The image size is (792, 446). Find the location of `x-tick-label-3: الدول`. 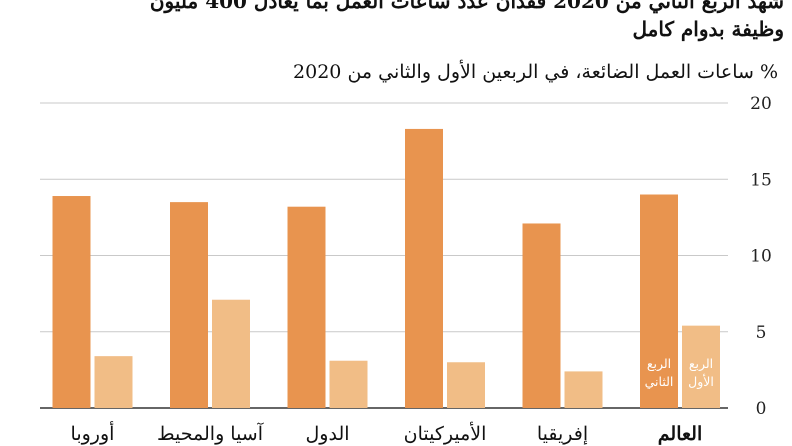

x-tick-label-3: الدول is located at coordinates (327, 434).